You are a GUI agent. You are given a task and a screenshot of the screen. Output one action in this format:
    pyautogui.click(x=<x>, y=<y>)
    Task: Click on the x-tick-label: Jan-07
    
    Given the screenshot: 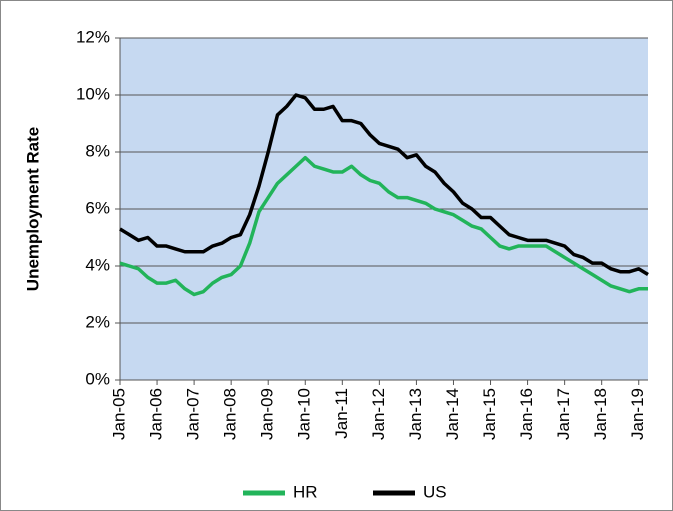 What is the action you would take?
    pyautogui.click(x=193, y=414)
    